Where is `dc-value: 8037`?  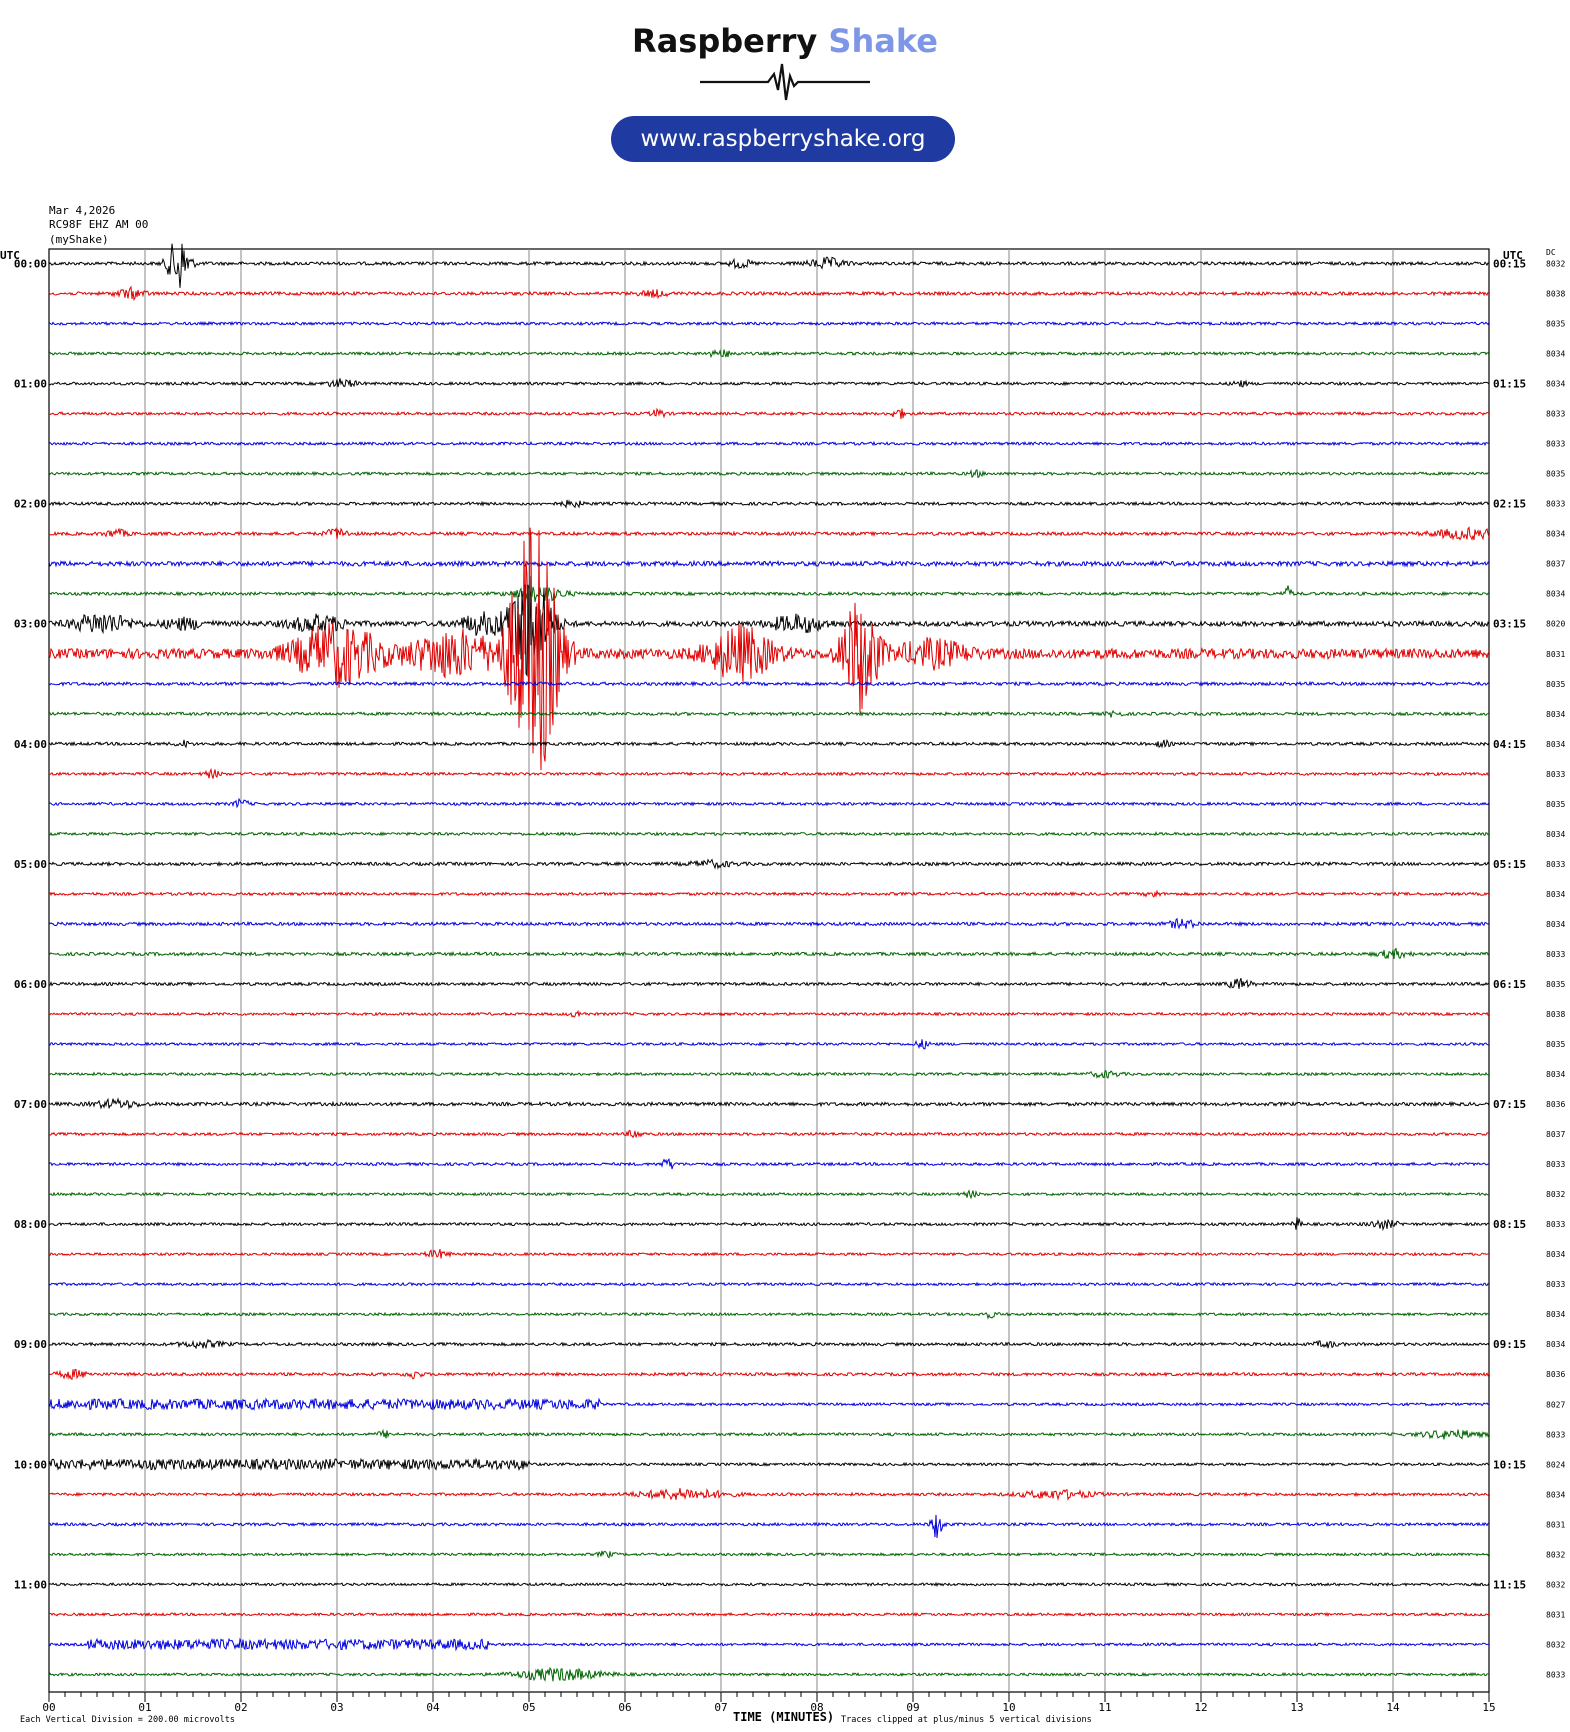
dc-value: 8037 is located at coordinates (1555, 564).